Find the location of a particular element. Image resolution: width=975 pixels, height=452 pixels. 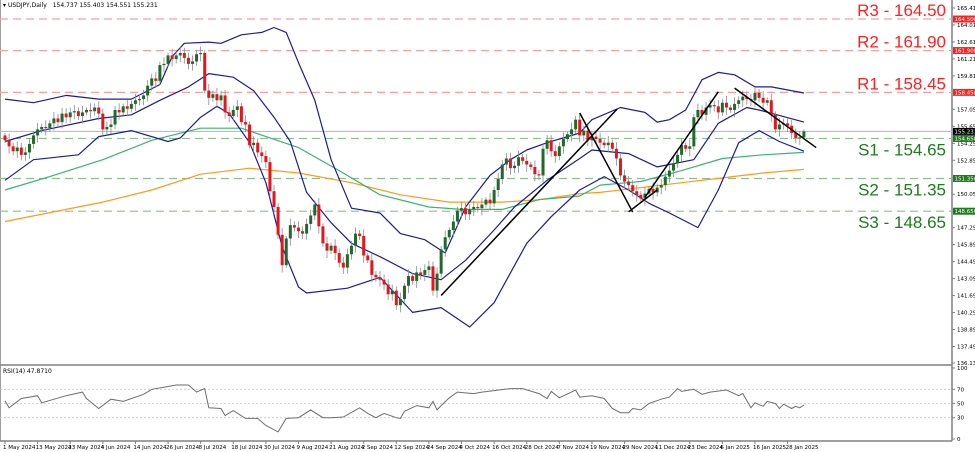

collapse-arrow-icon: ▾ is located at coordinates (5, 5).